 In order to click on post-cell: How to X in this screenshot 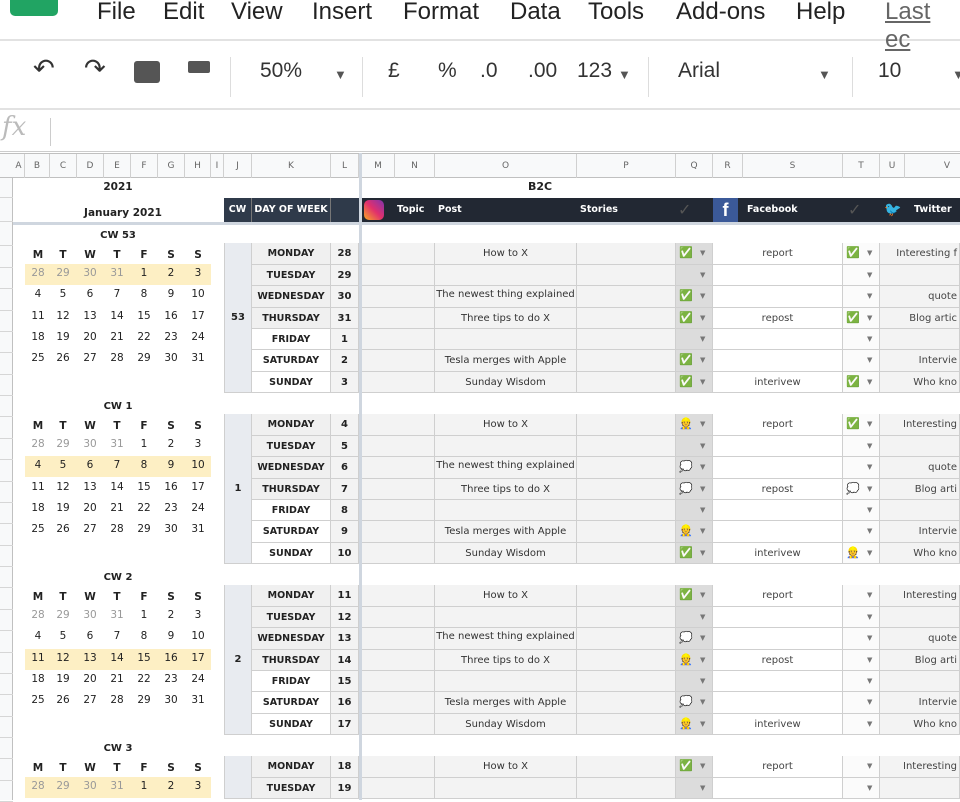, I will do `click(506, 767)`.